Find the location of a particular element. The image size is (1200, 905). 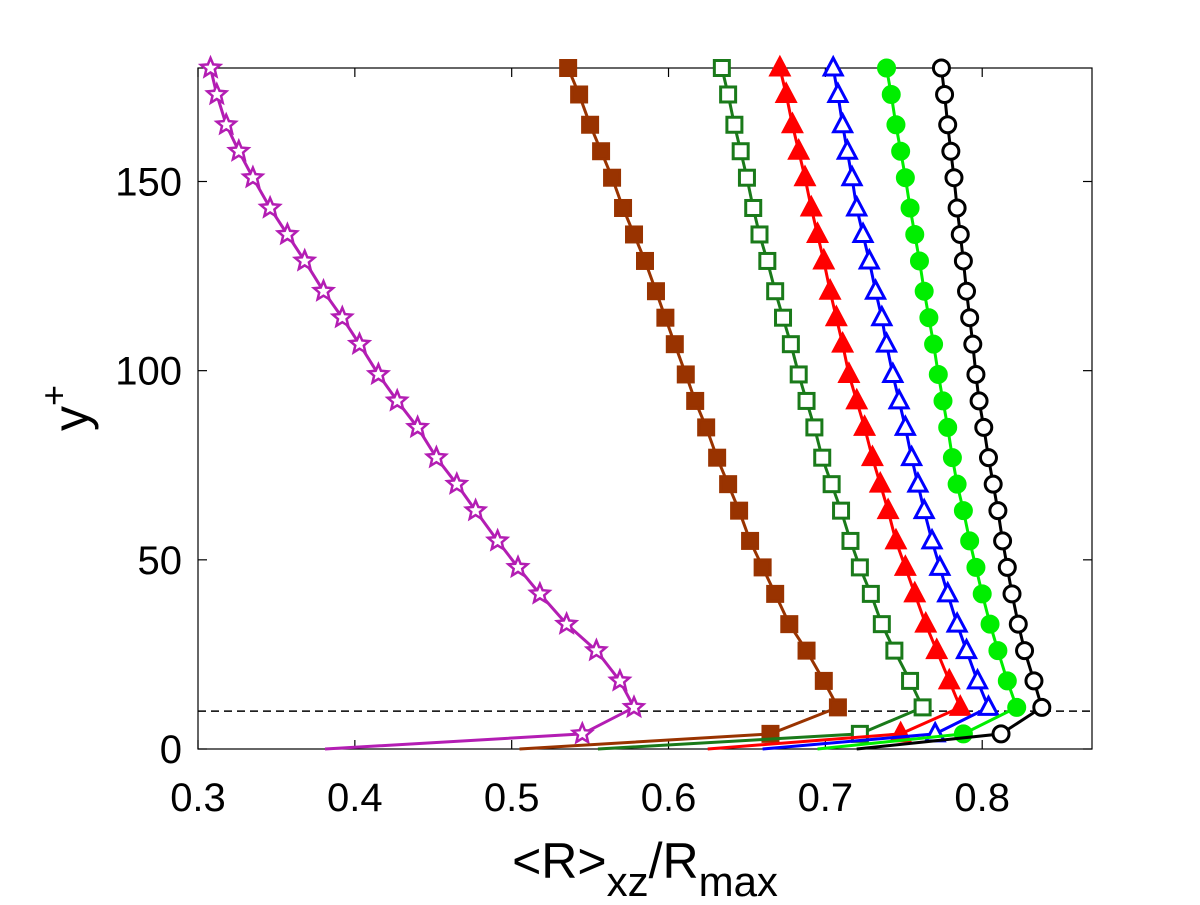

series-black-open-circles is located at coordinates (954, 404).